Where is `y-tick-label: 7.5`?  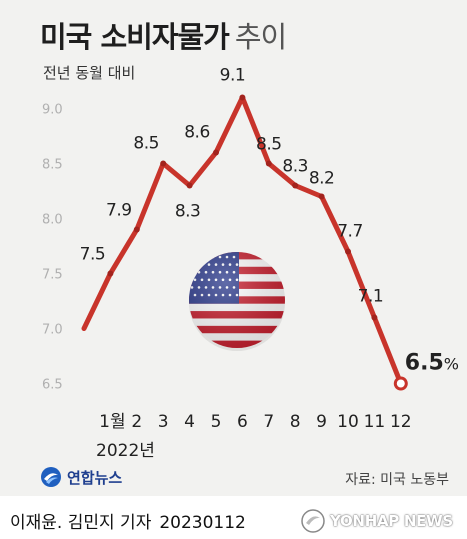 y-tick-label: 7.5 is located at coordinates (52, 275).